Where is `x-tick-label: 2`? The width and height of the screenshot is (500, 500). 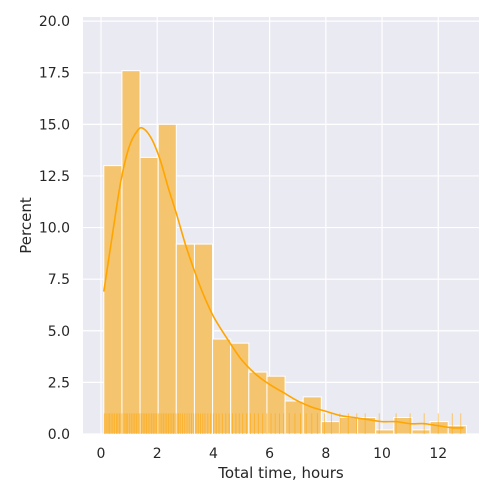 x-tick-label: 2 is located at coordinates (157, 454).